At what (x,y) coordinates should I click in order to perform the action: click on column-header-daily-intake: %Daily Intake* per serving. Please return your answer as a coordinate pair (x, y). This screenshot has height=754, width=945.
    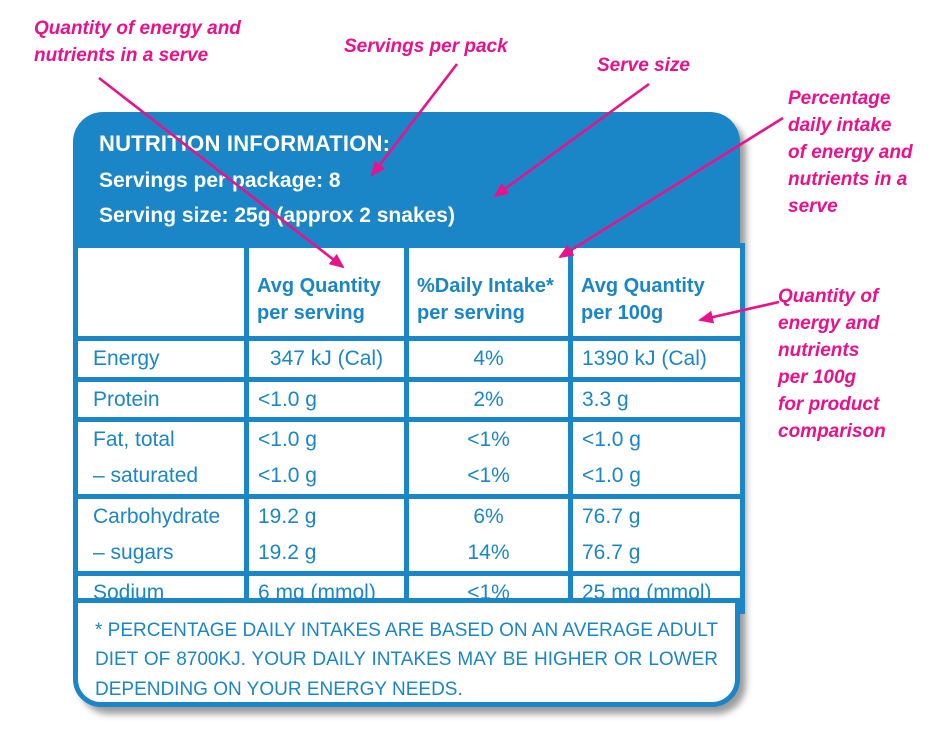
    Looking at the image, I should click on (488, 292).